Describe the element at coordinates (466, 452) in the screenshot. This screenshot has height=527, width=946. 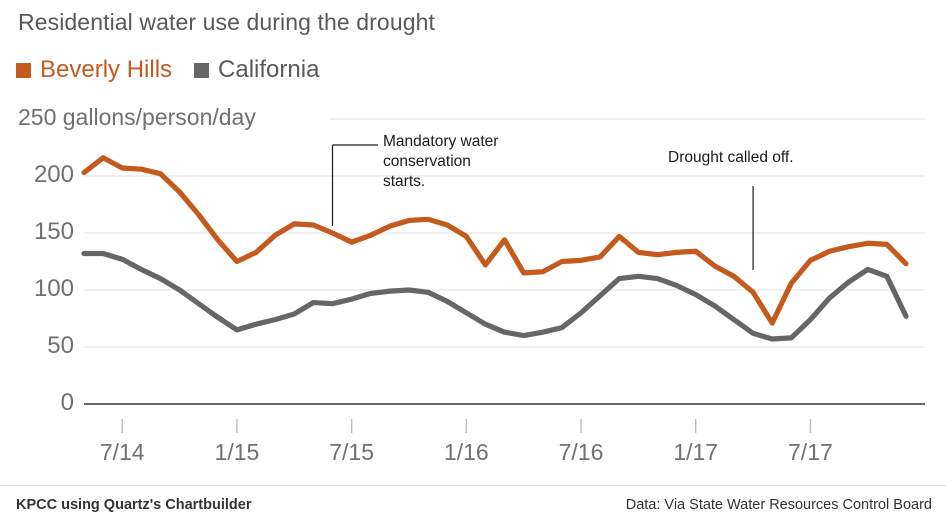
I see `x-tick-label: 1/16` at that location.